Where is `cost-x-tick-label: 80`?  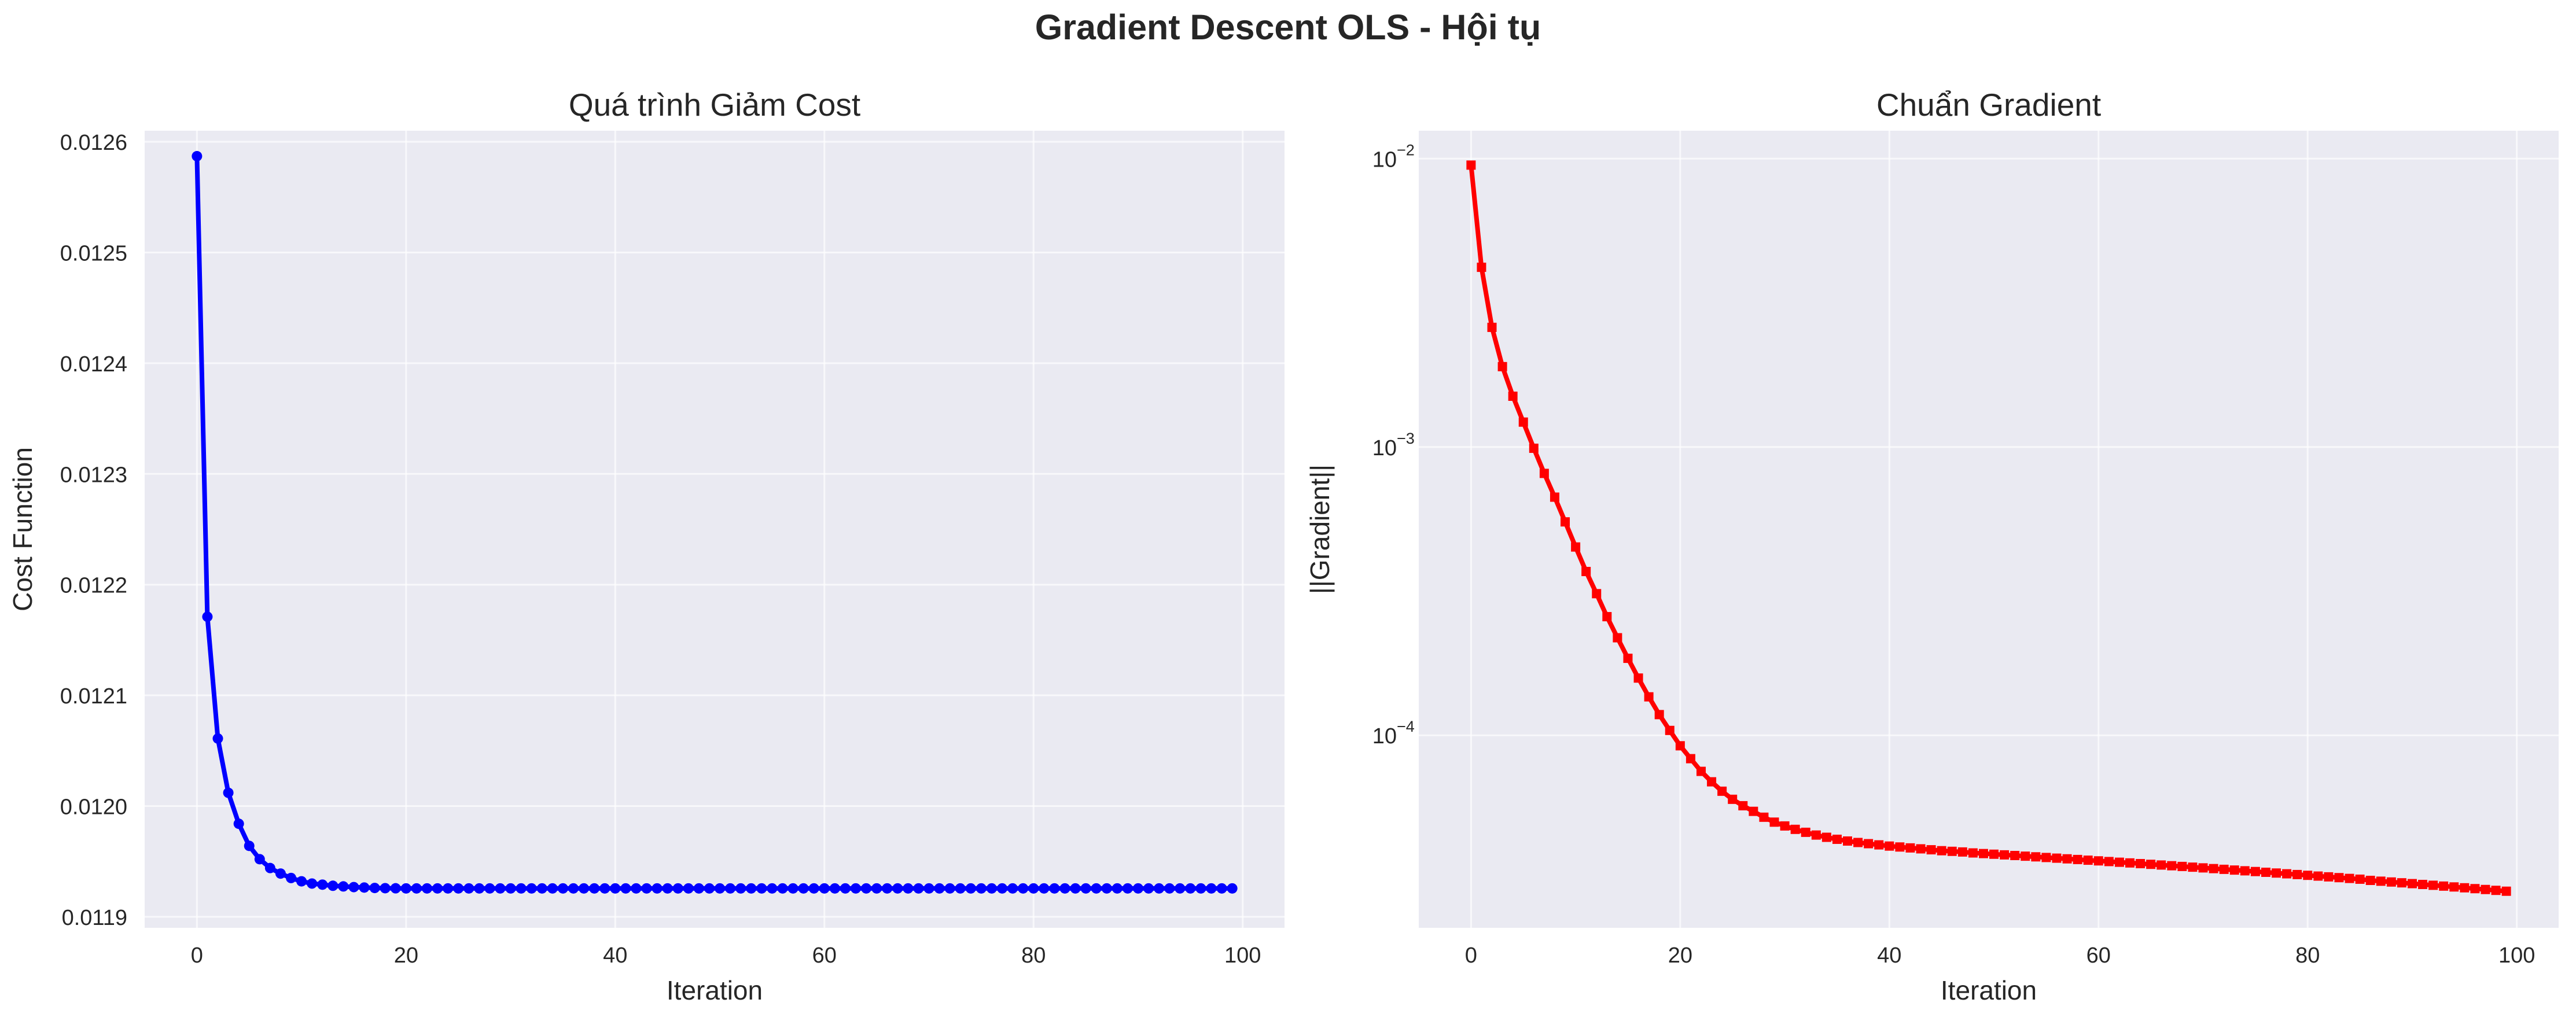 cost-x-tick-label: 80 is located at coordinates (1033, 955).